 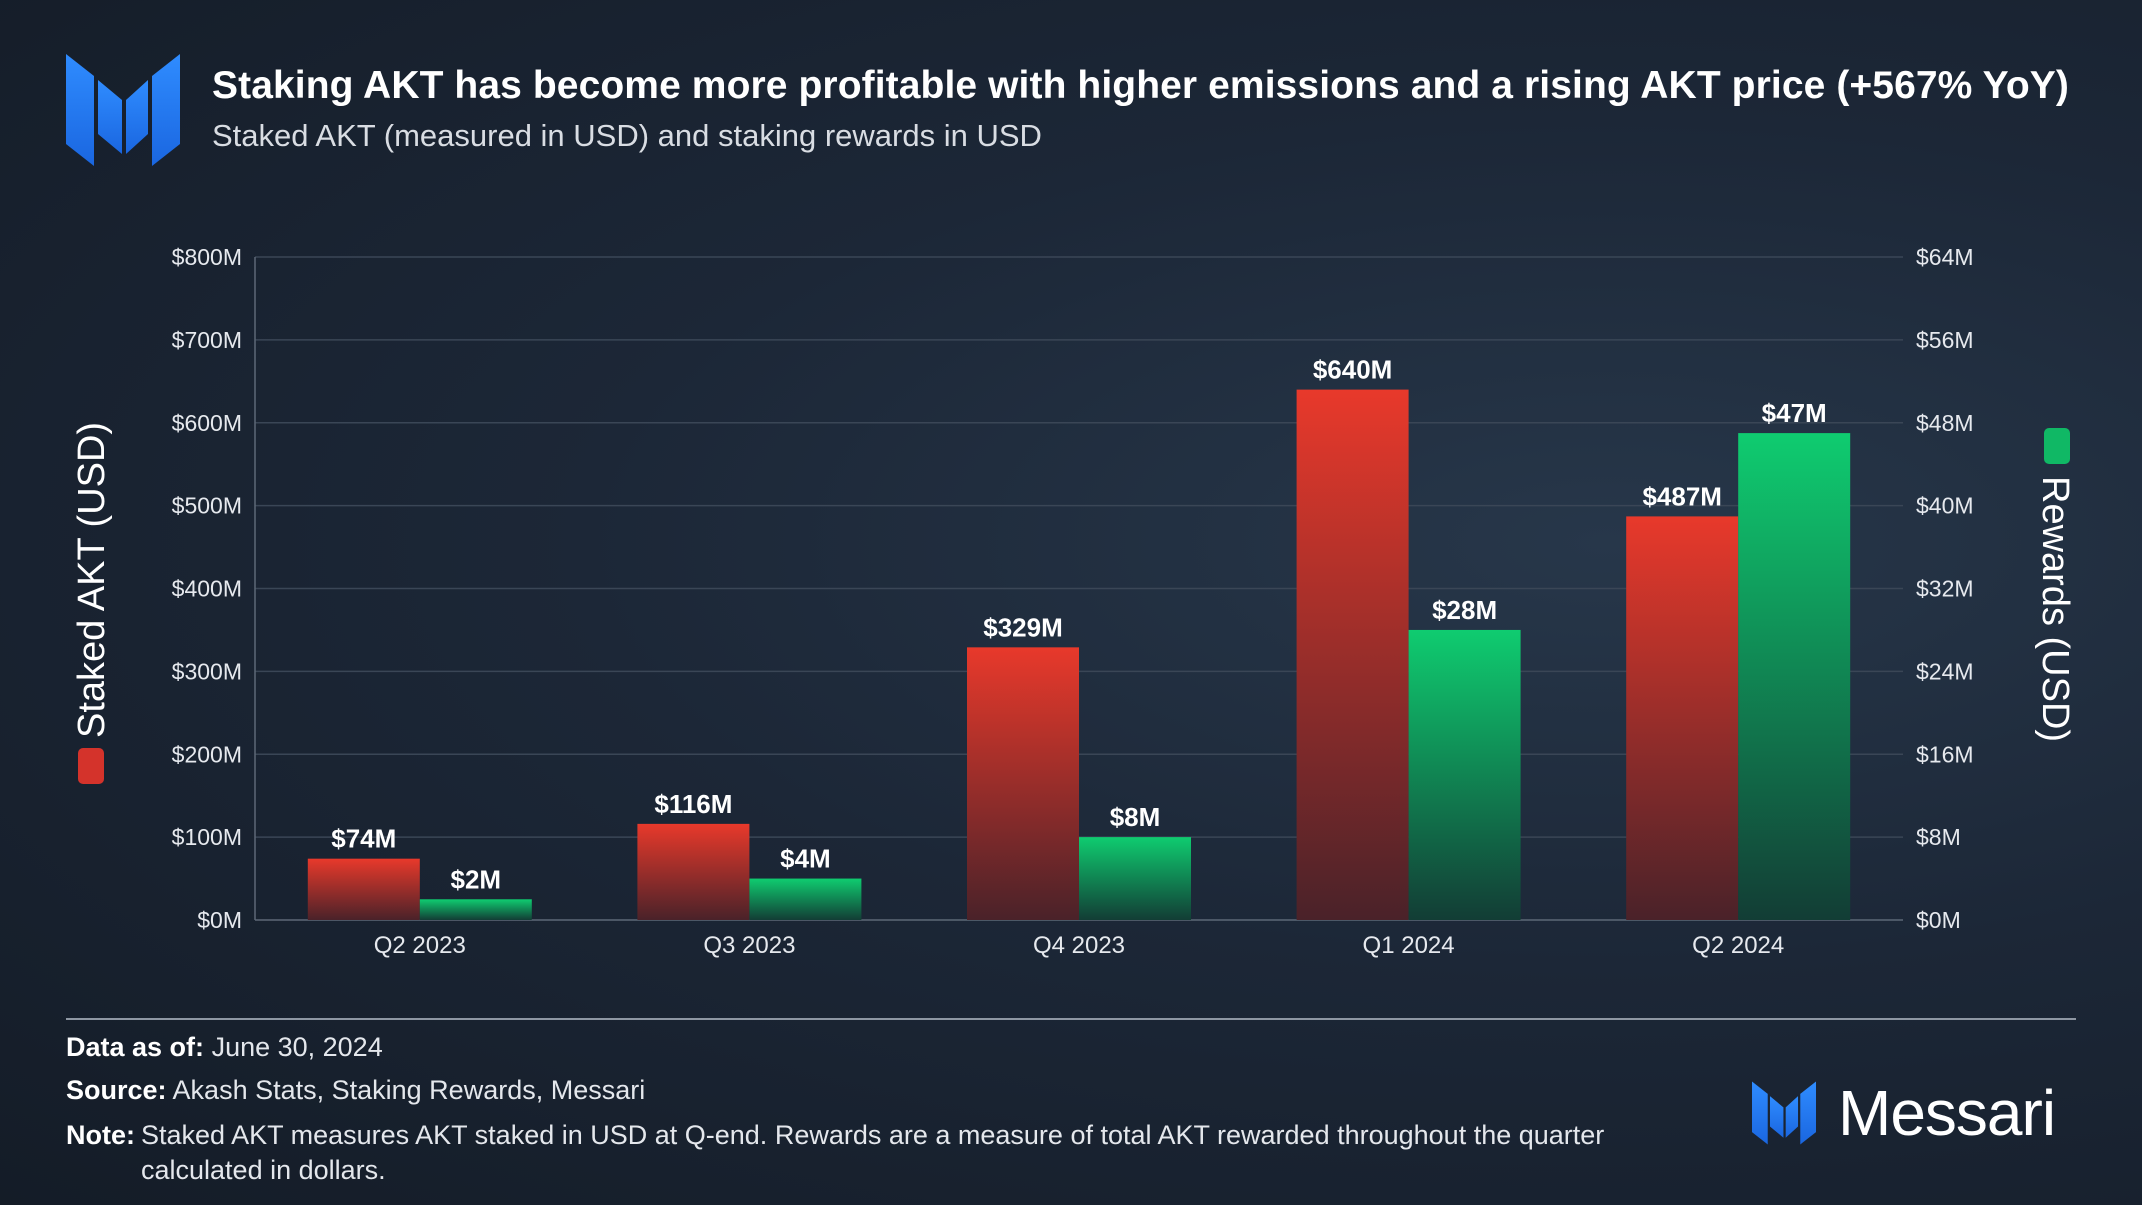 I want to click on x-tick-label: Q4 2023, so click(x=1079, y=945).